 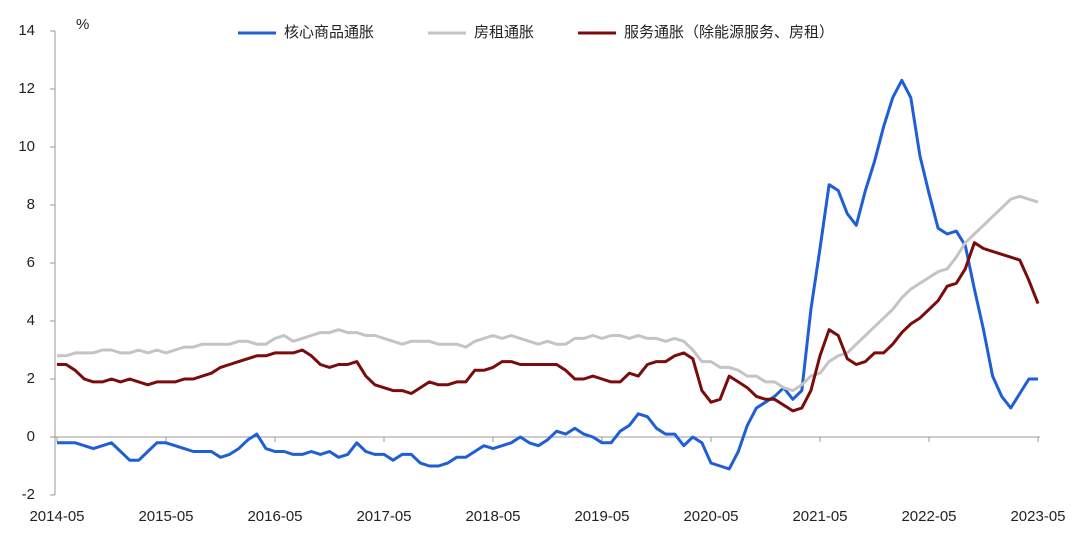 I want to click on y-tick-label: 2, so click(x=31, y=378).